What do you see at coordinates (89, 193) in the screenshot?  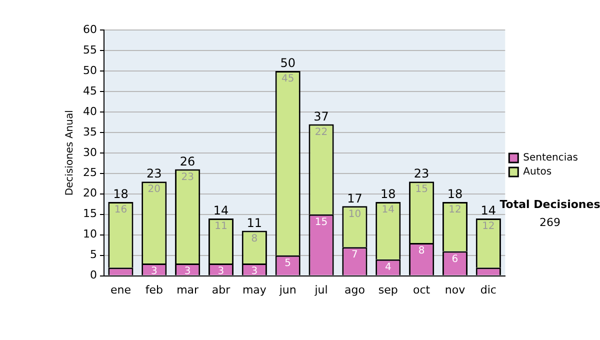 I see `y-tick-label: 20` at bounding box center [89, 193].